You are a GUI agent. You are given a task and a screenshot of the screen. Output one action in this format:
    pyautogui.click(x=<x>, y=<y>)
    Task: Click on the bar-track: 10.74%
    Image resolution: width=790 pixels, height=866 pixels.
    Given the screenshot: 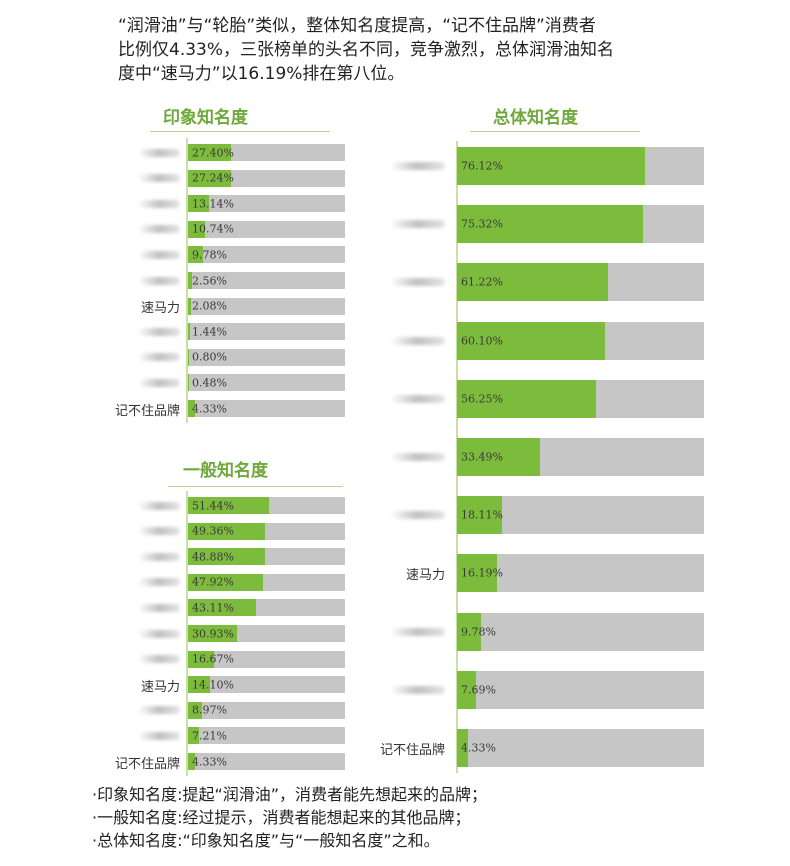 What is the action you would take?
    pyautogui.click(x=266, y=229)
    